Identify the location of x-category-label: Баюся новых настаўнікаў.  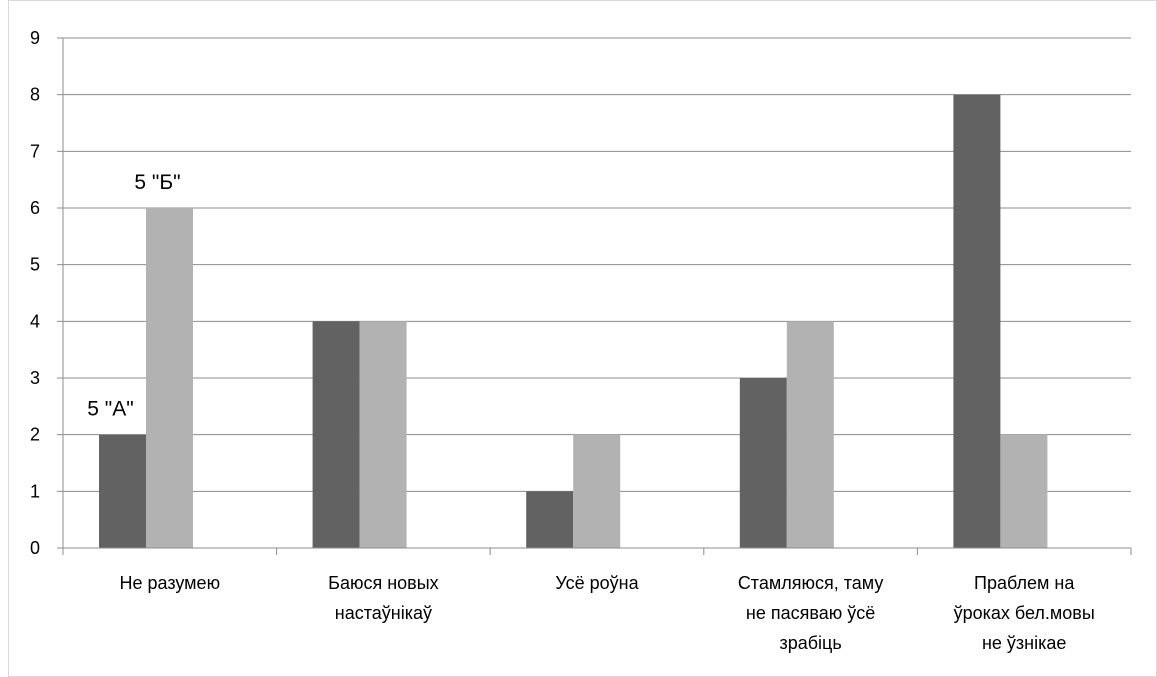
(383, 598).